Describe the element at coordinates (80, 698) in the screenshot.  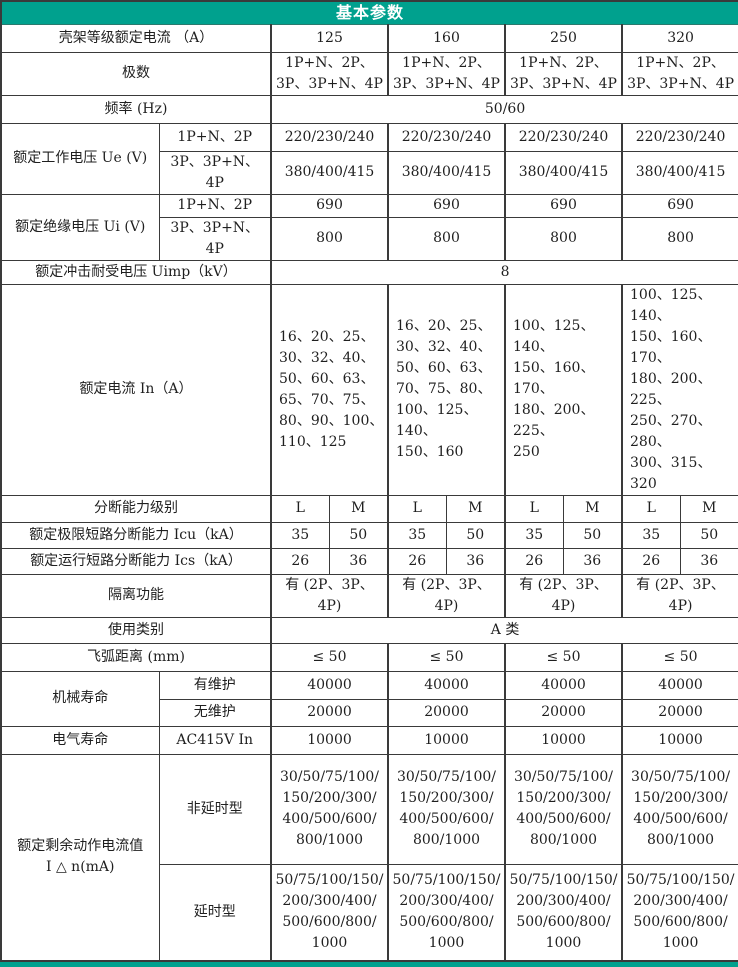
I see `label-mechanical-life: 机械寿命` at that location.